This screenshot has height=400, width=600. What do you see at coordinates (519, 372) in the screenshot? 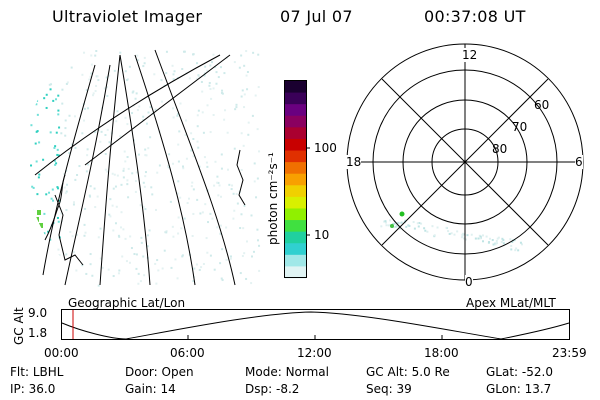
I see `footer-glat: GLat: -52.0` at bounding box center [519, 372].